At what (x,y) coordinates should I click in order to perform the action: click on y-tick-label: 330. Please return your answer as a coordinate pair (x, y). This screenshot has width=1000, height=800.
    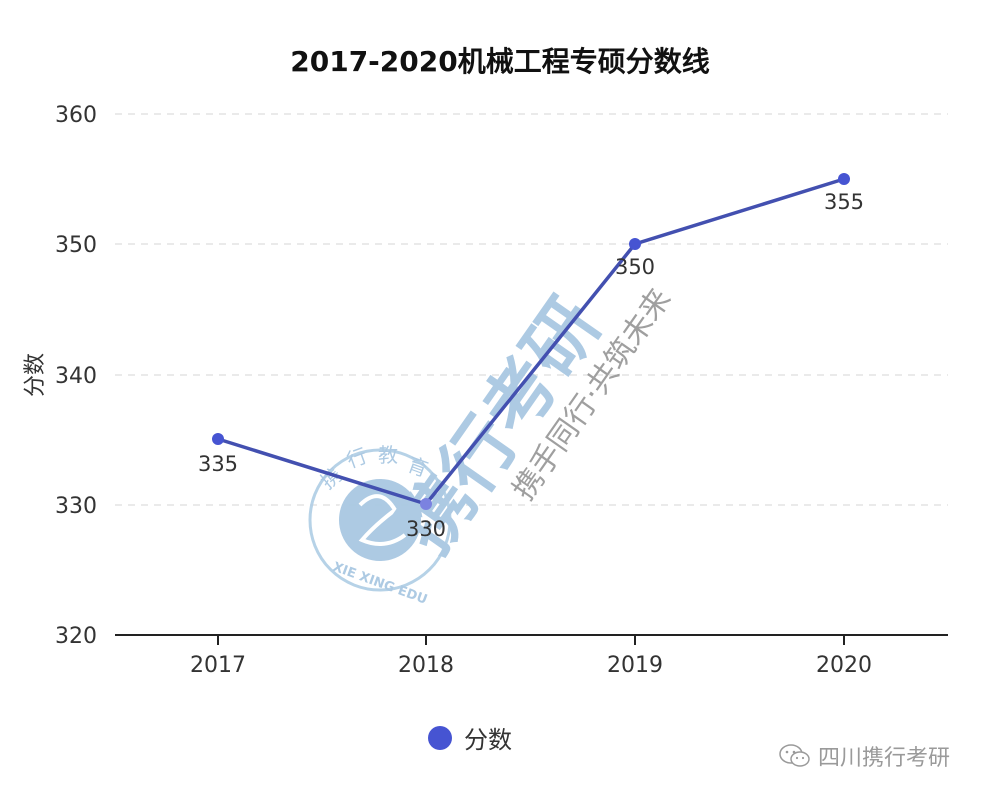
    Looking at the image, I should click on (76, 506).